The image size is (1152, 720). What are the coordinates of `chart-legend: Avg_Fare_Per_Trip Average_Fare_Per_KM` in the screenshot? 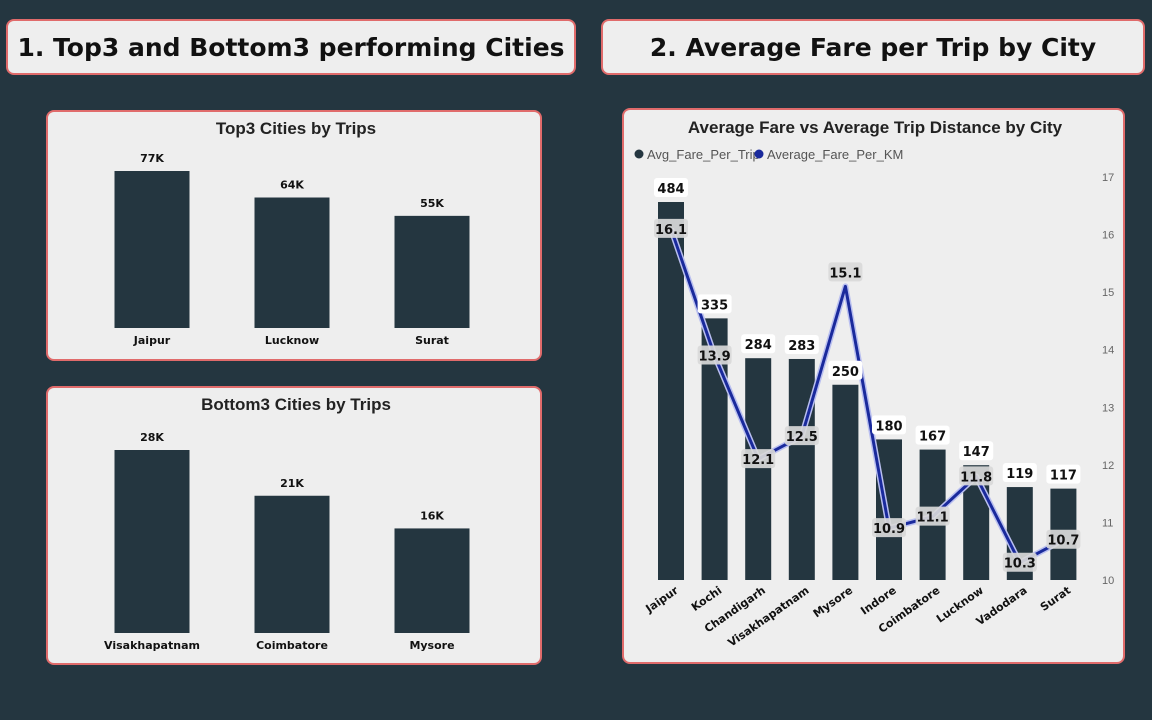 It's located at (769, 154).